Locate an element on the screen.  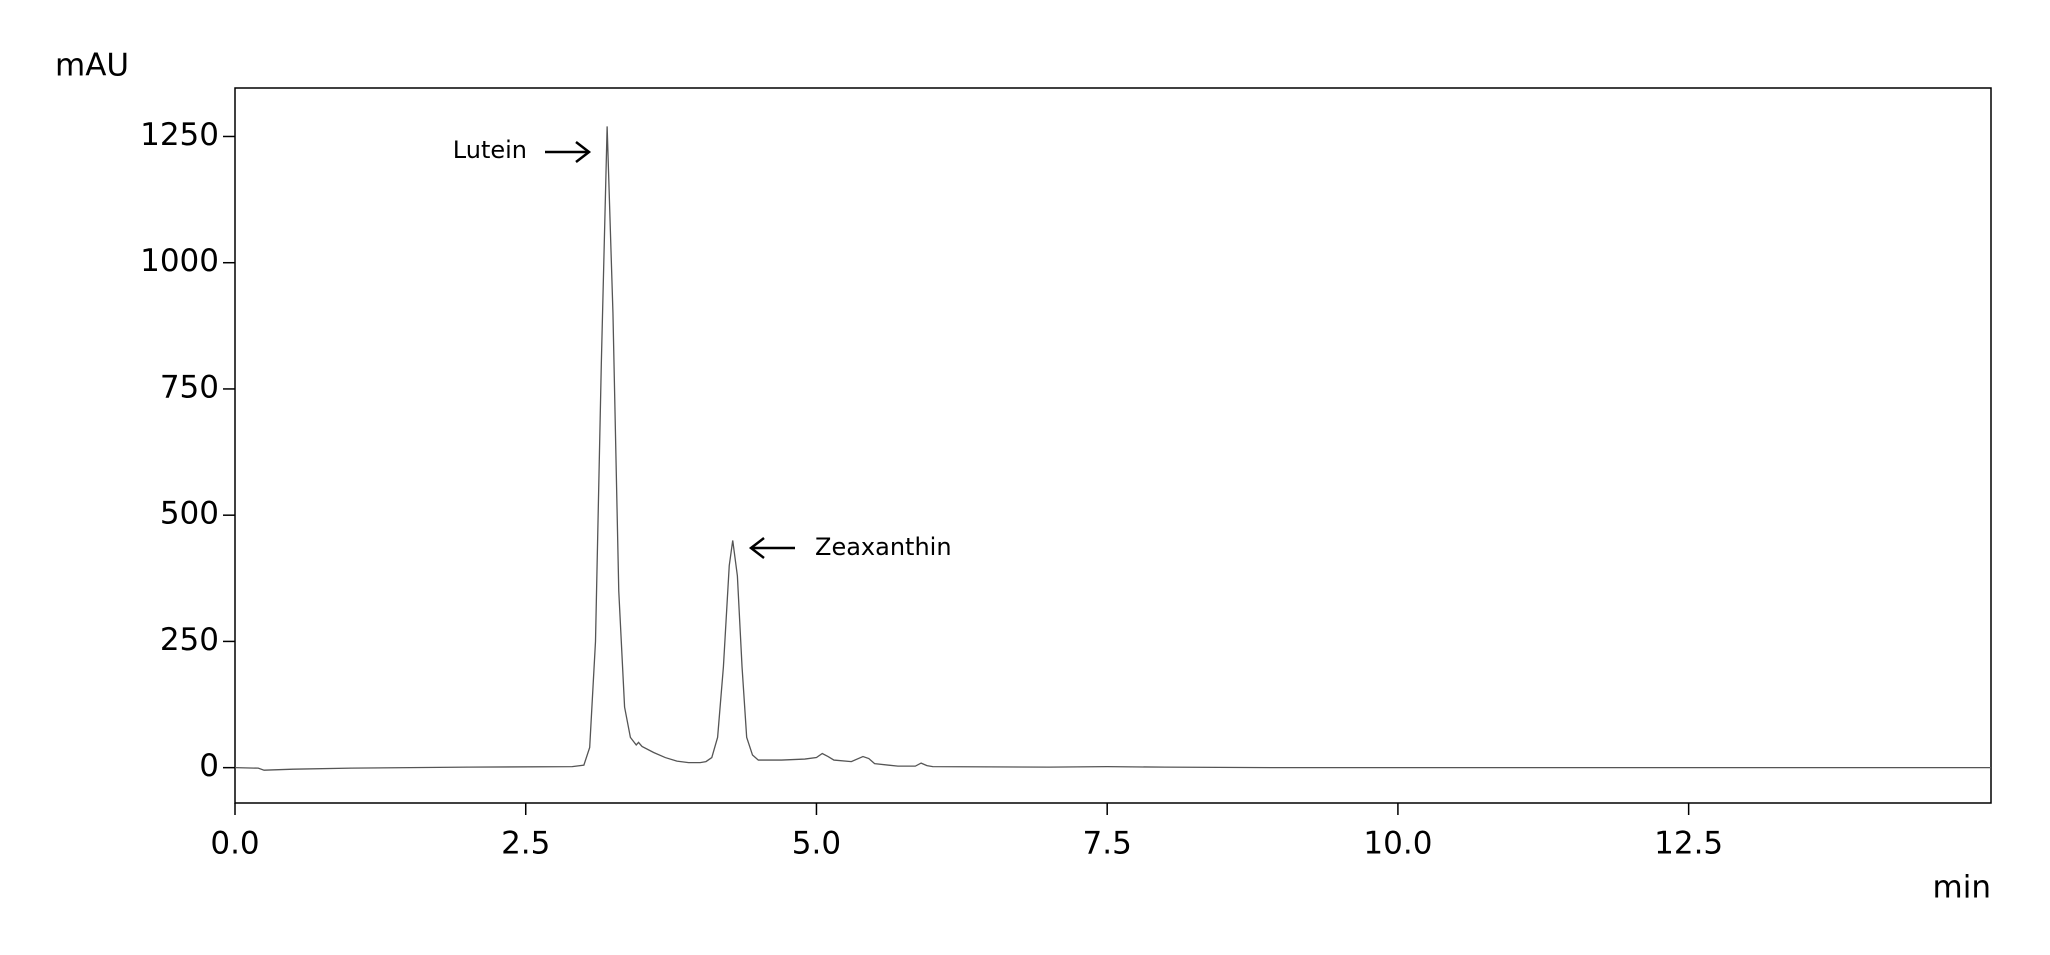
y-tick-label: 1000 is located at coordinates (179, 261).